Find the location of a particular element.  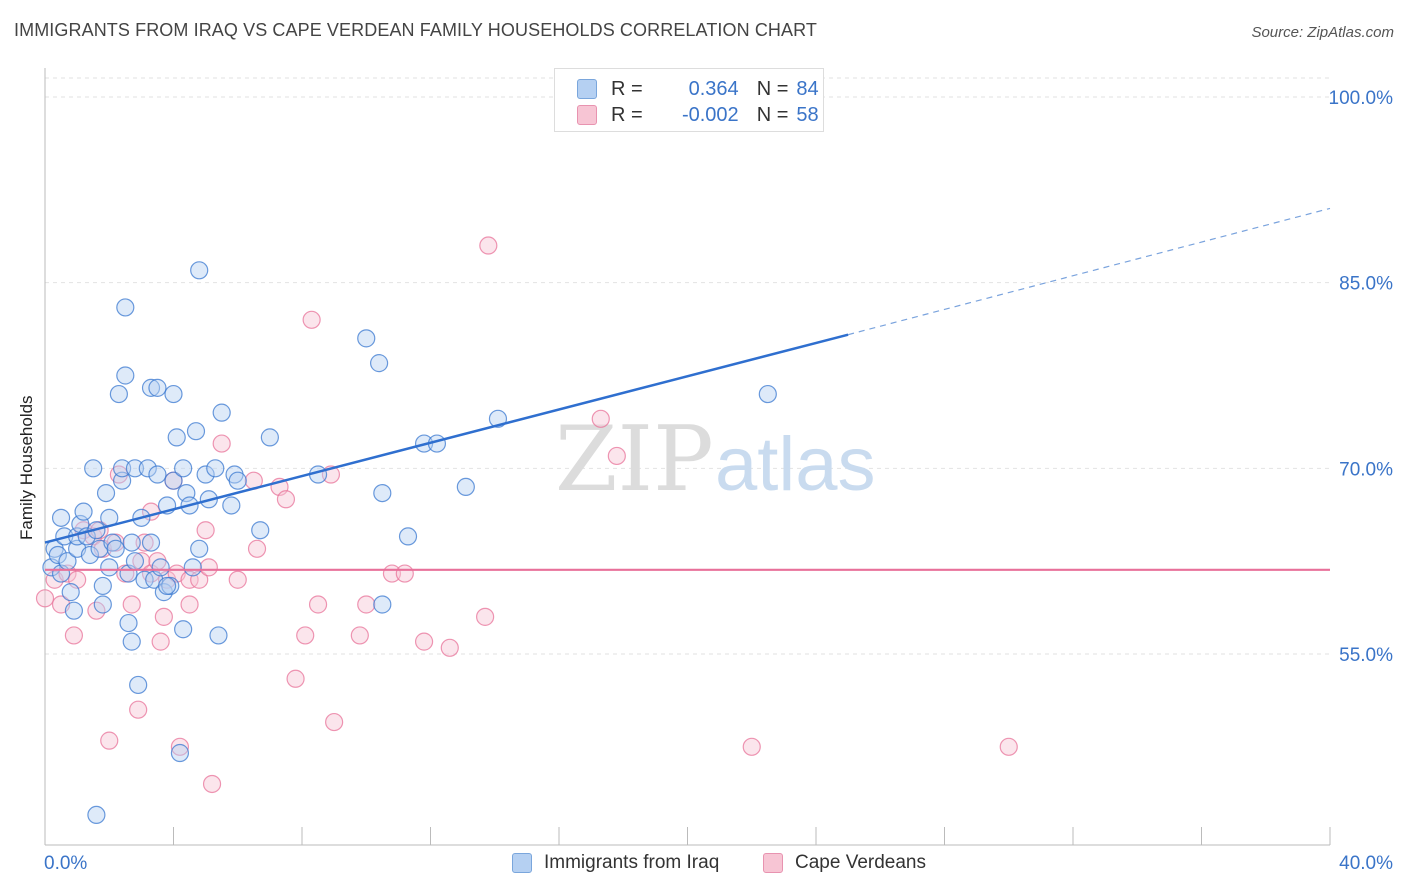

trendline-iraq-projection is located at coordinates (1089, 271).